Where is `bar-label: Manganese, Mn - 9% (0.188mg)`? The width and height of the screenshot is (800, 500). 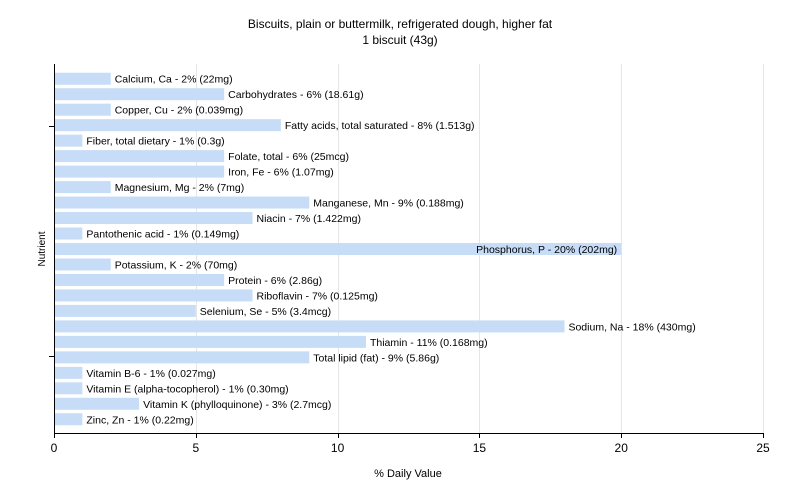
bar-label: Manganese, Mn - 9% (0.188mg) is located at coordinates (388, 204).